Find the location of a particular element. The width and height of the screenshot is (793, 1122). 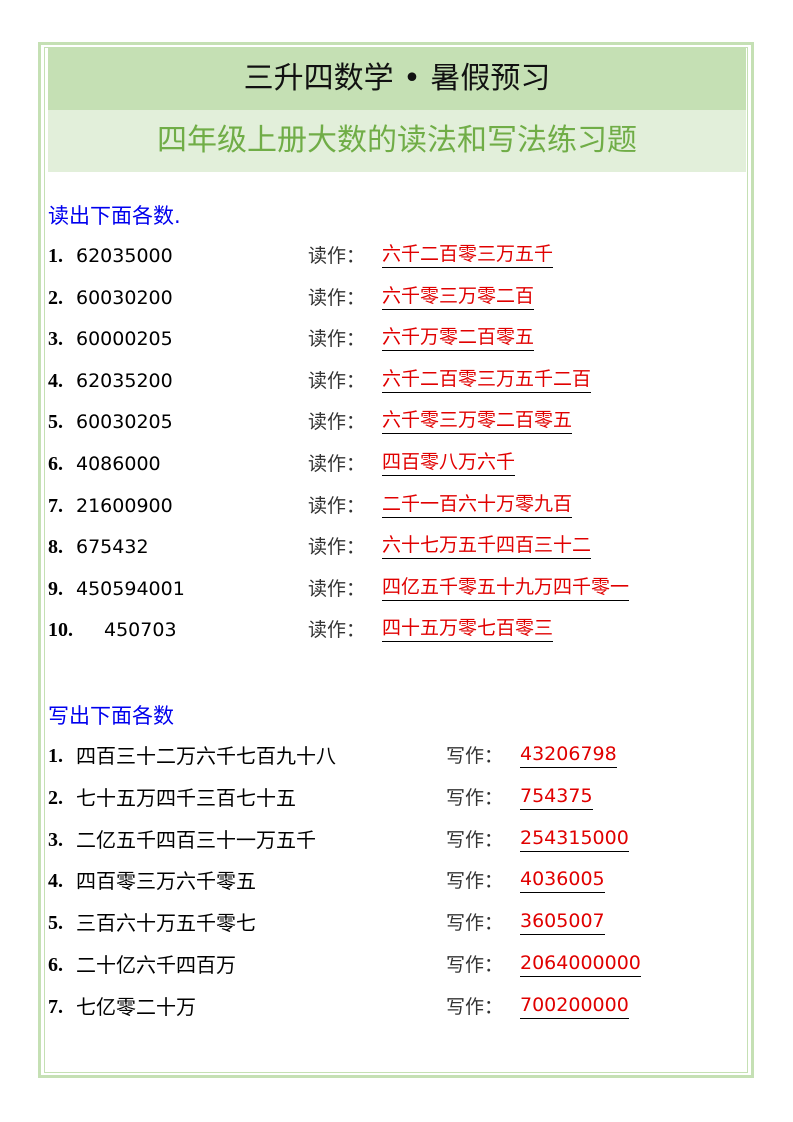

read-answer: 四亿五千零五十九万四千零一 is located at coordinates (506, 587).